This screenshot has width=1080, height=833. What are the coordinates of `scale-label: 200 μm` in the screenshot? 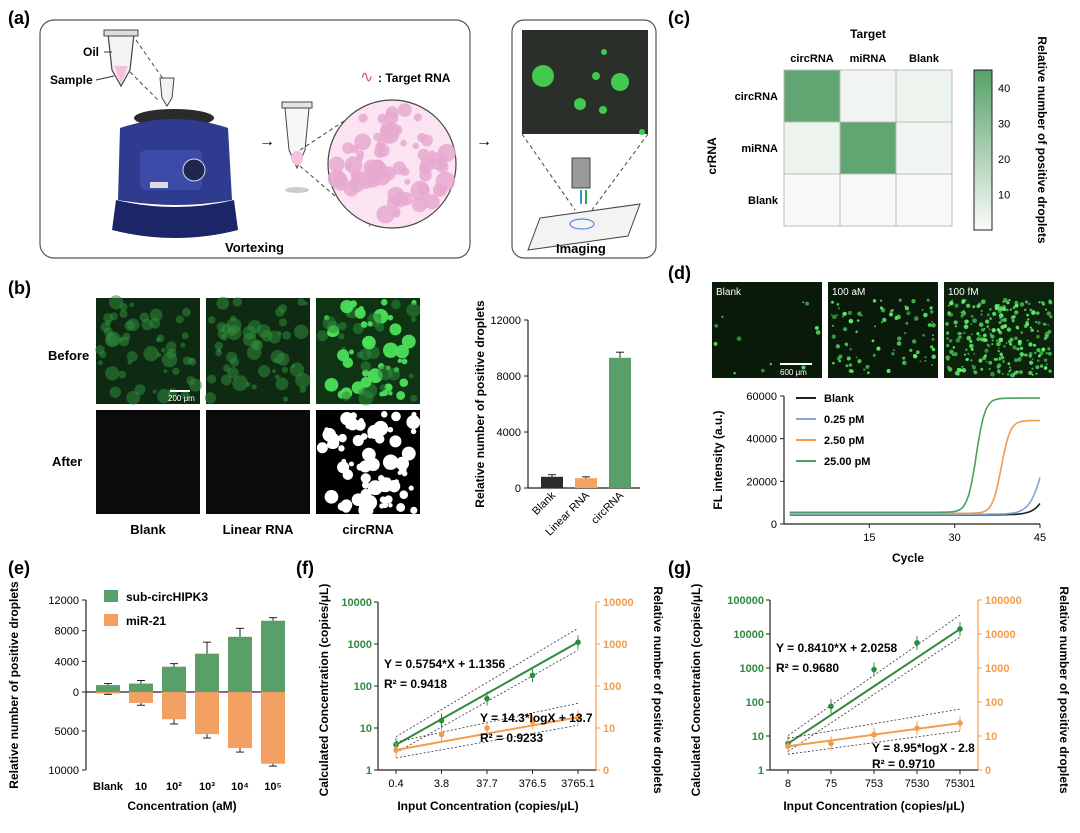 It's located at (181, 398).